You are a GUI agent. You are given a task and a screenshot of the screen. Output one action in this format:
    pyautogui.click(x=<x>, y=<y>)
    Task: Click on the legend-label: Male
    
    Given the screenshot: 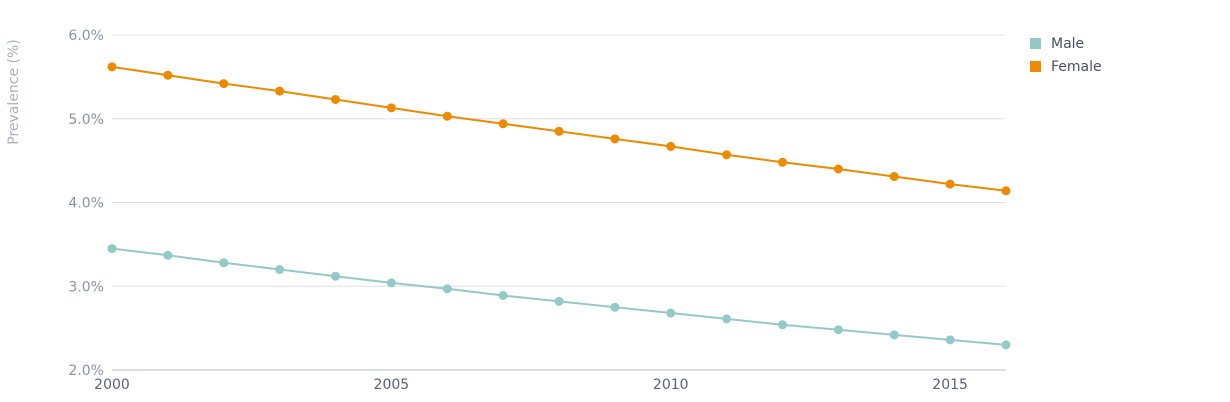 What is the action you would take?
    pyautogui.click(x=1067, y=44)
    